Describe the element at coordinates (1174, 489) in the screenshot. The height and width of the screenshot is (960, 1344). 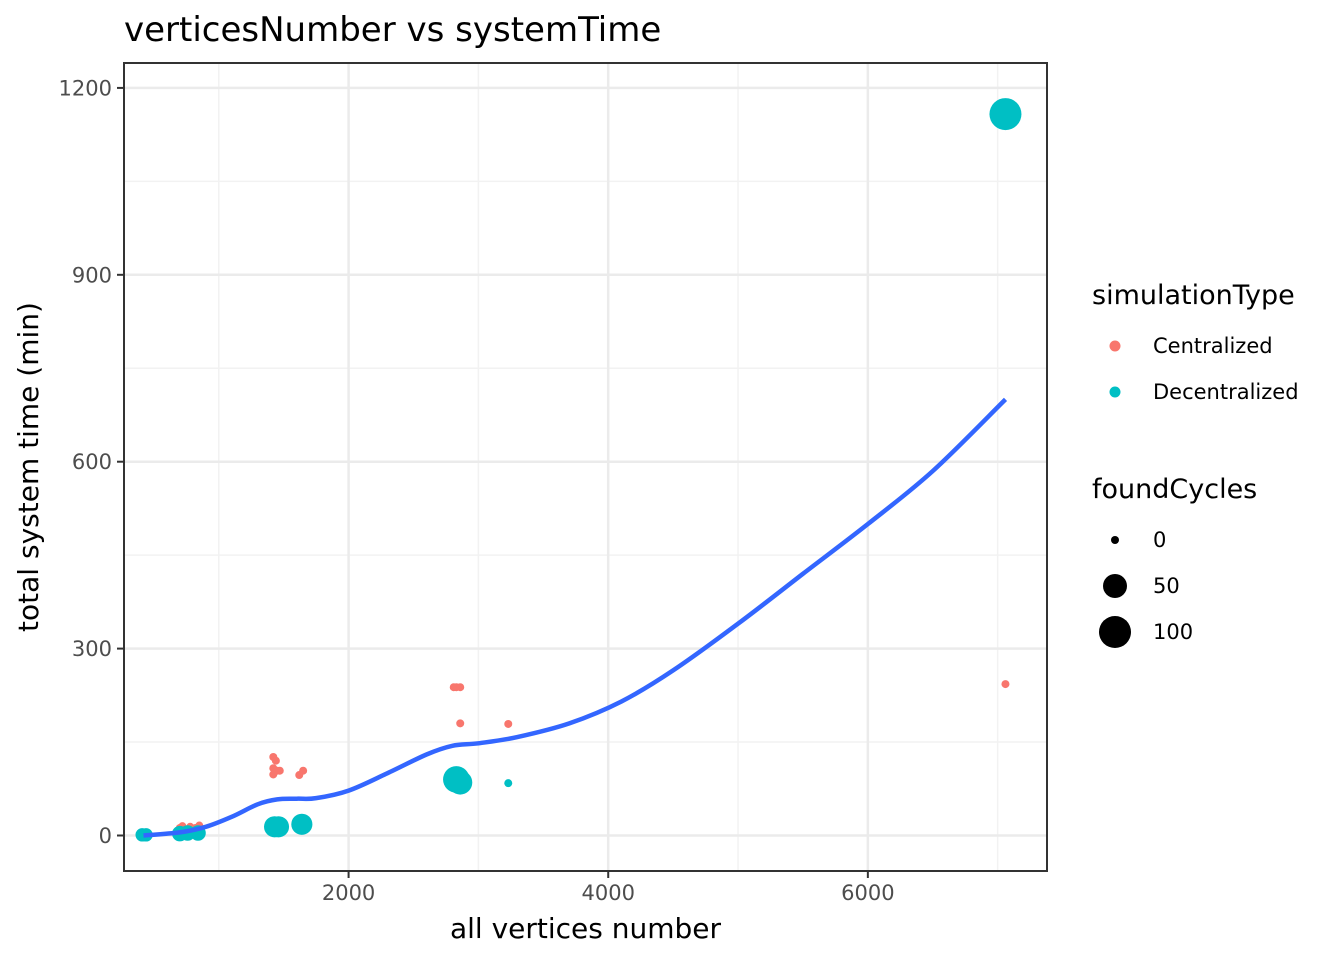
I see `size-legend-title: foundCycles` at that location.